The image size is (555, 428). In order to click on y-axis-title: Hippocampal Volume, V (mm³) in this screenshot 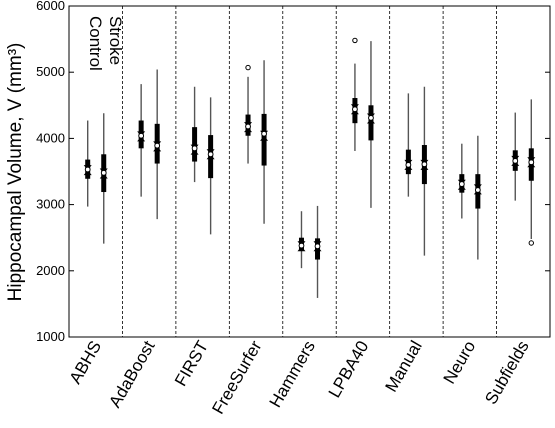, I will do `click(15, 172)`.